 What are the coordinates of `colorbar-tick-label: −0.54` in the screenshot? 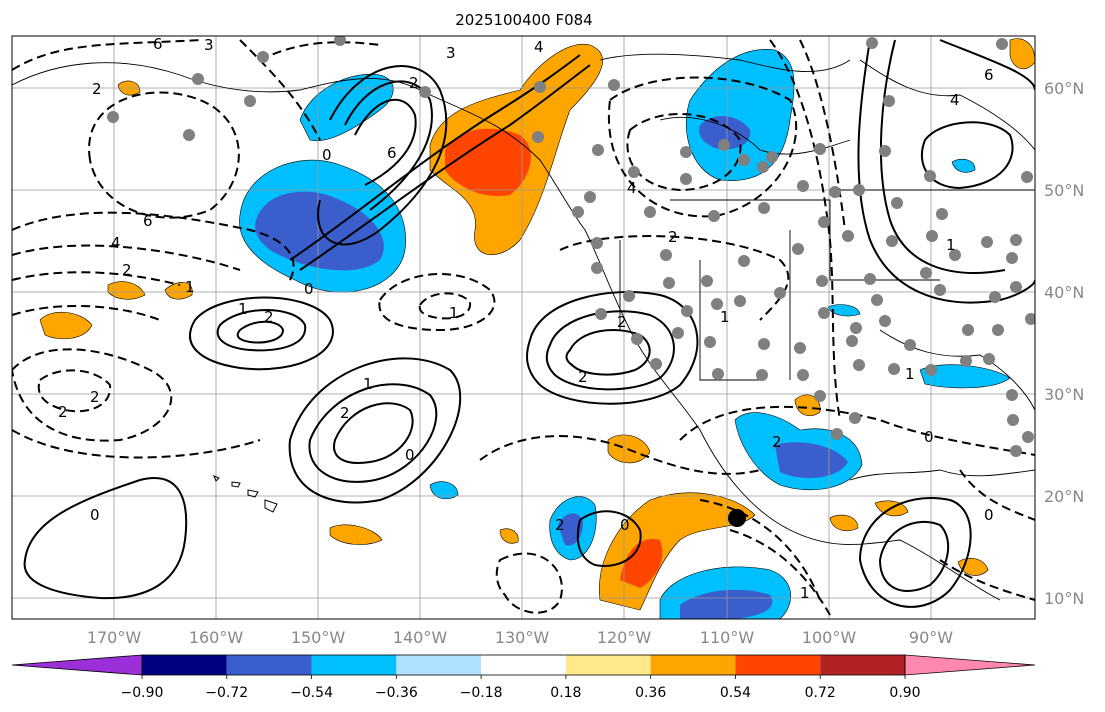 It's located at (311, 693).